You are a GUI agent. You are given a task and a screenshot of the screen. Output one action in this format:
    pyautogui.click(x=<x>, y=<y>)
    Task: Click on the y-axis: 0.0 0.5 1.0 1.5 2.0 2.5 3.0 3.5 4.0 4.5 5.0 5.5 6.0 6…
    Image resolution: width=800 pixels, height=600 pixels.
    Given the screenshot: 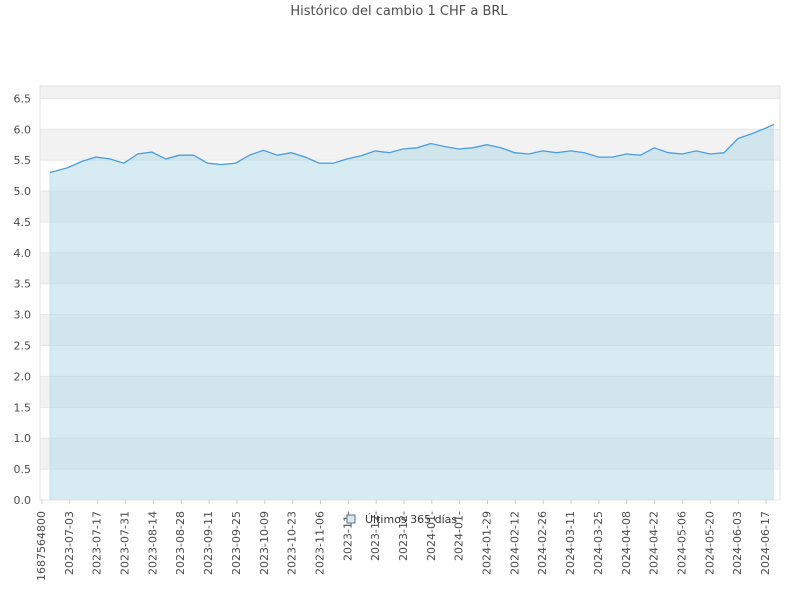 What is the action you would take?
    pyautogui.click(x=23, y=299)
    